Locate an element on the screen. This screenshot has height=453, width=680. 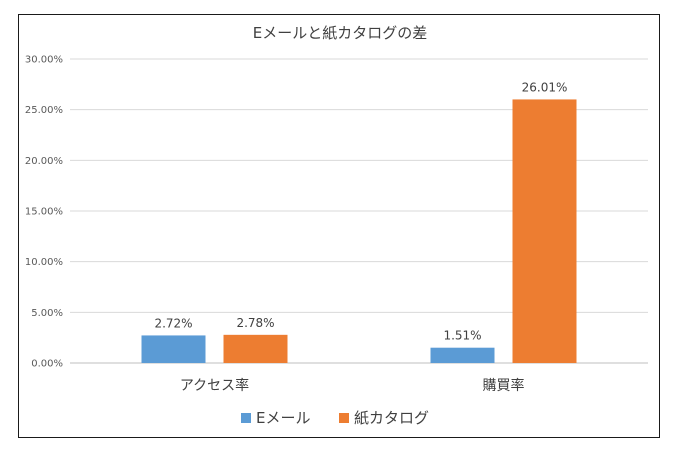
data-label: 2.78% is located at coordinates (255, 323).